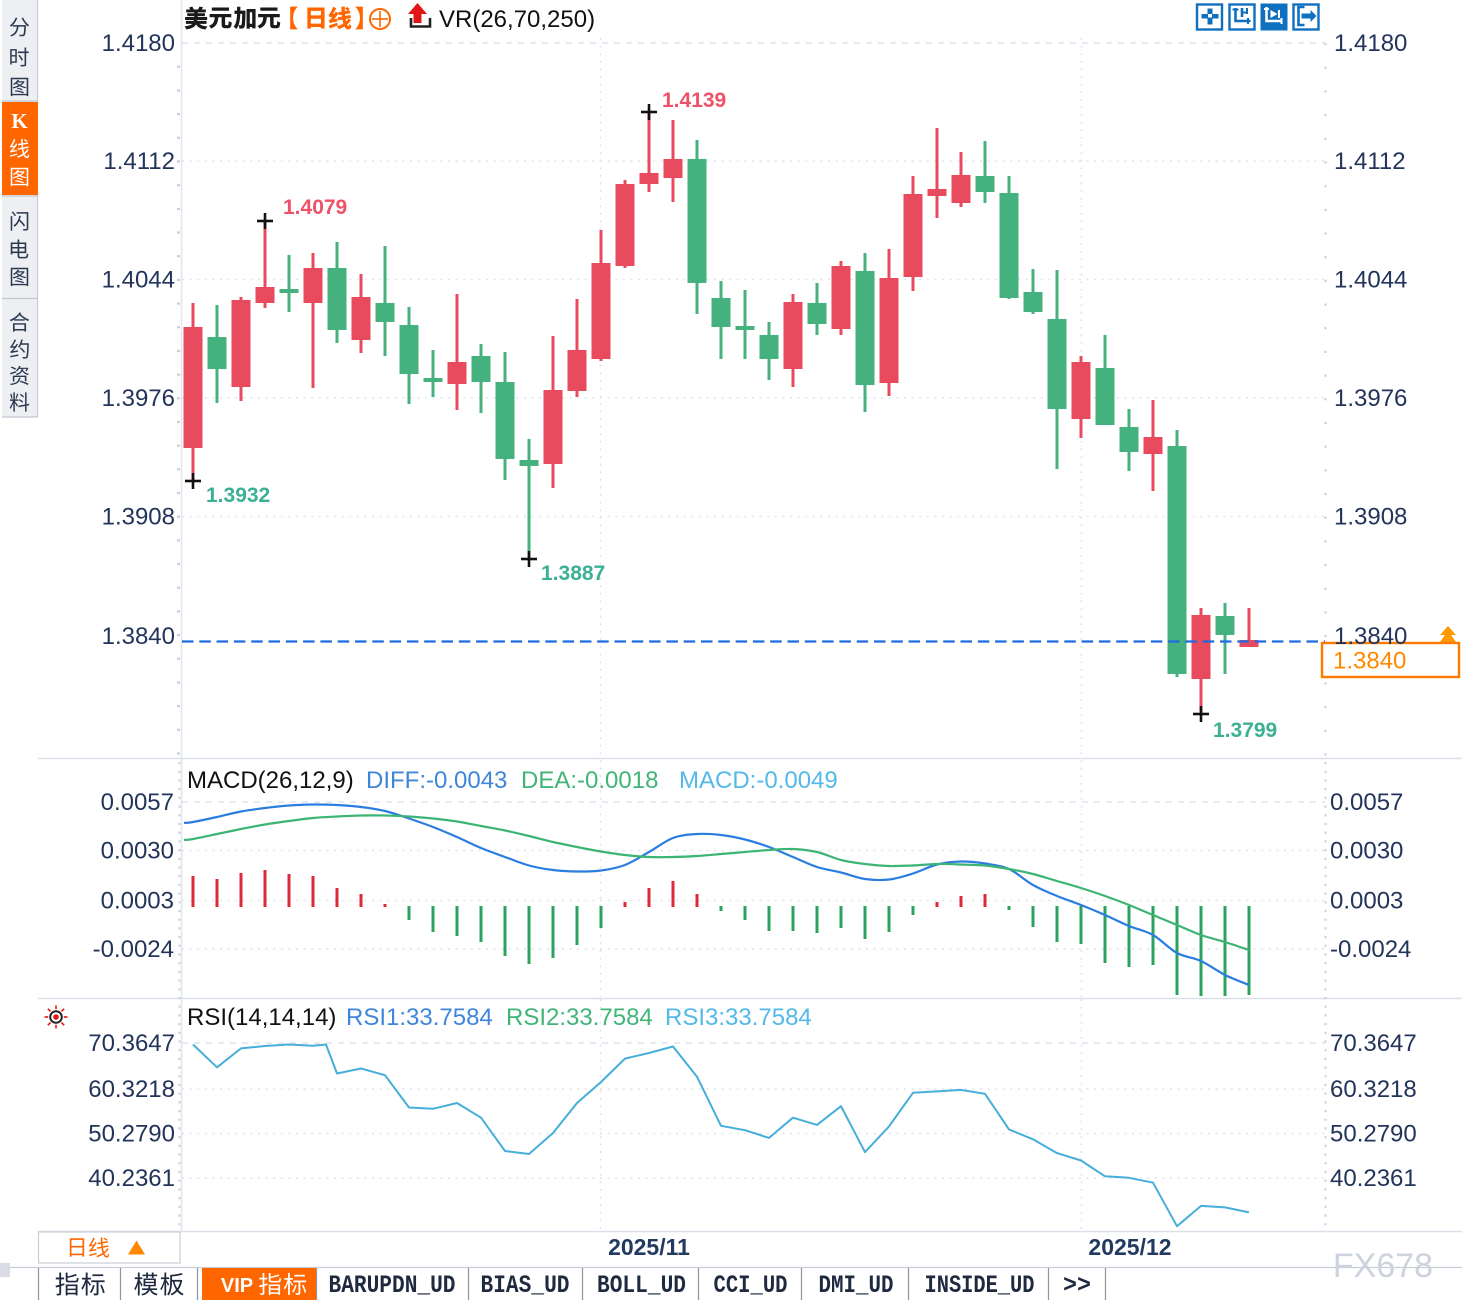  I want to click on svg-text: K, so click(19, 121).